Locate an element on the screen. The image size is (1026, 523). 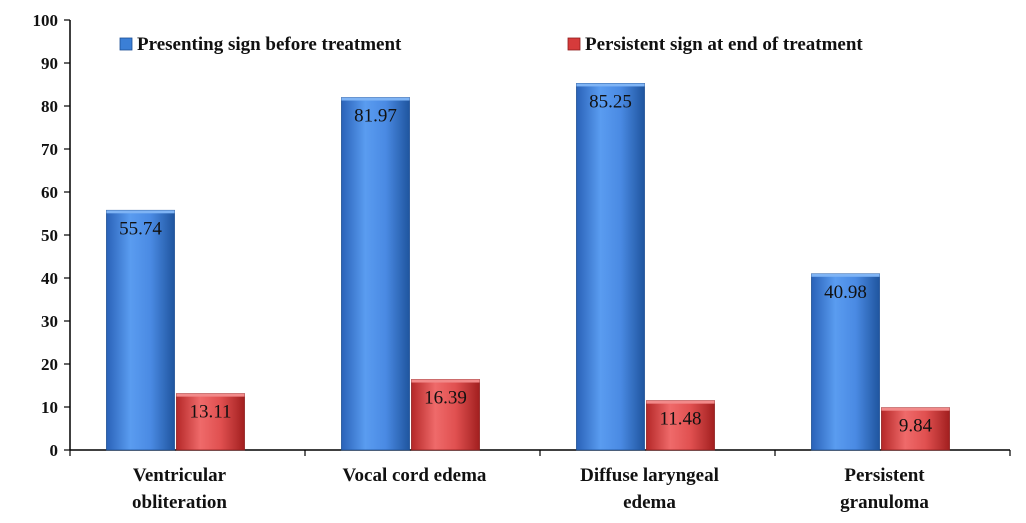
x-tick-label: Ventricular is located at coordinates (180, 475).